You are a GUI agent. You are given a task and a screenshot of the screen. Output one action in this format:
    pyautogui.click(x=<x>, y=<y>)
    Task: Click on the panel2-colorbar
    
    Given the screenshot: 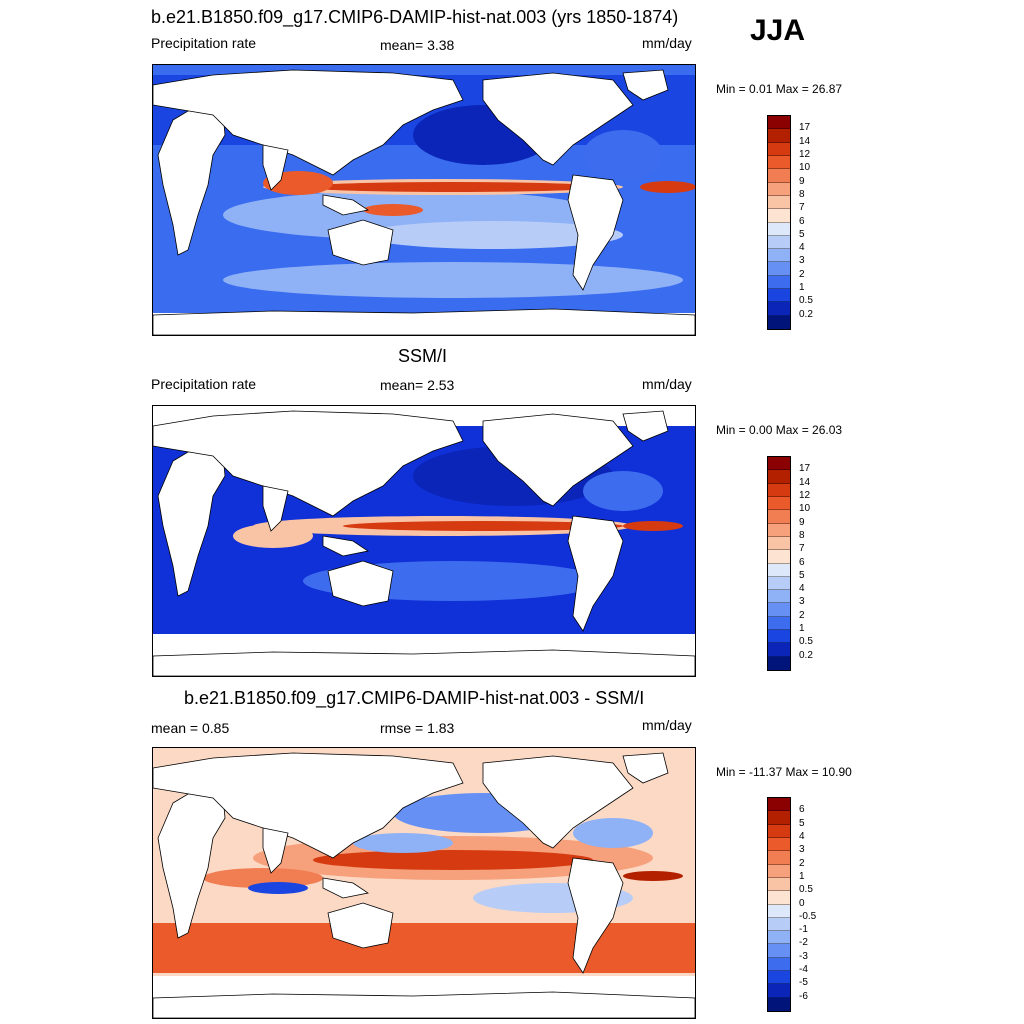 What is the action you would take?
    pyautogui.click(x=779, y=563)
    